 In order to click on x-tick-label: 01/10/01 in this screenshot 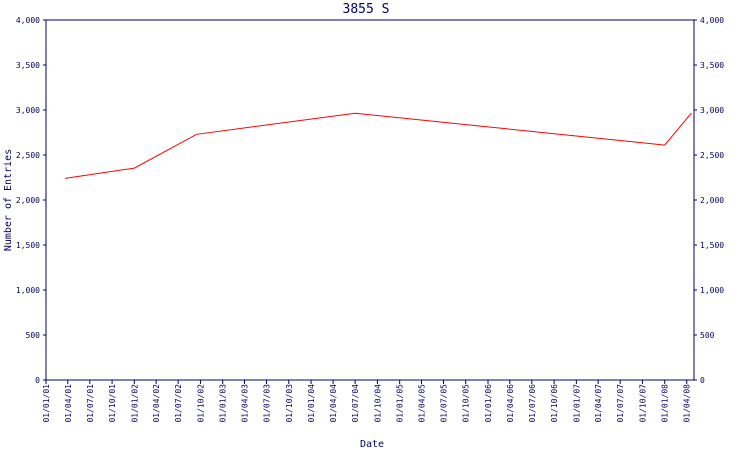, I will do `click(112, 403)`.